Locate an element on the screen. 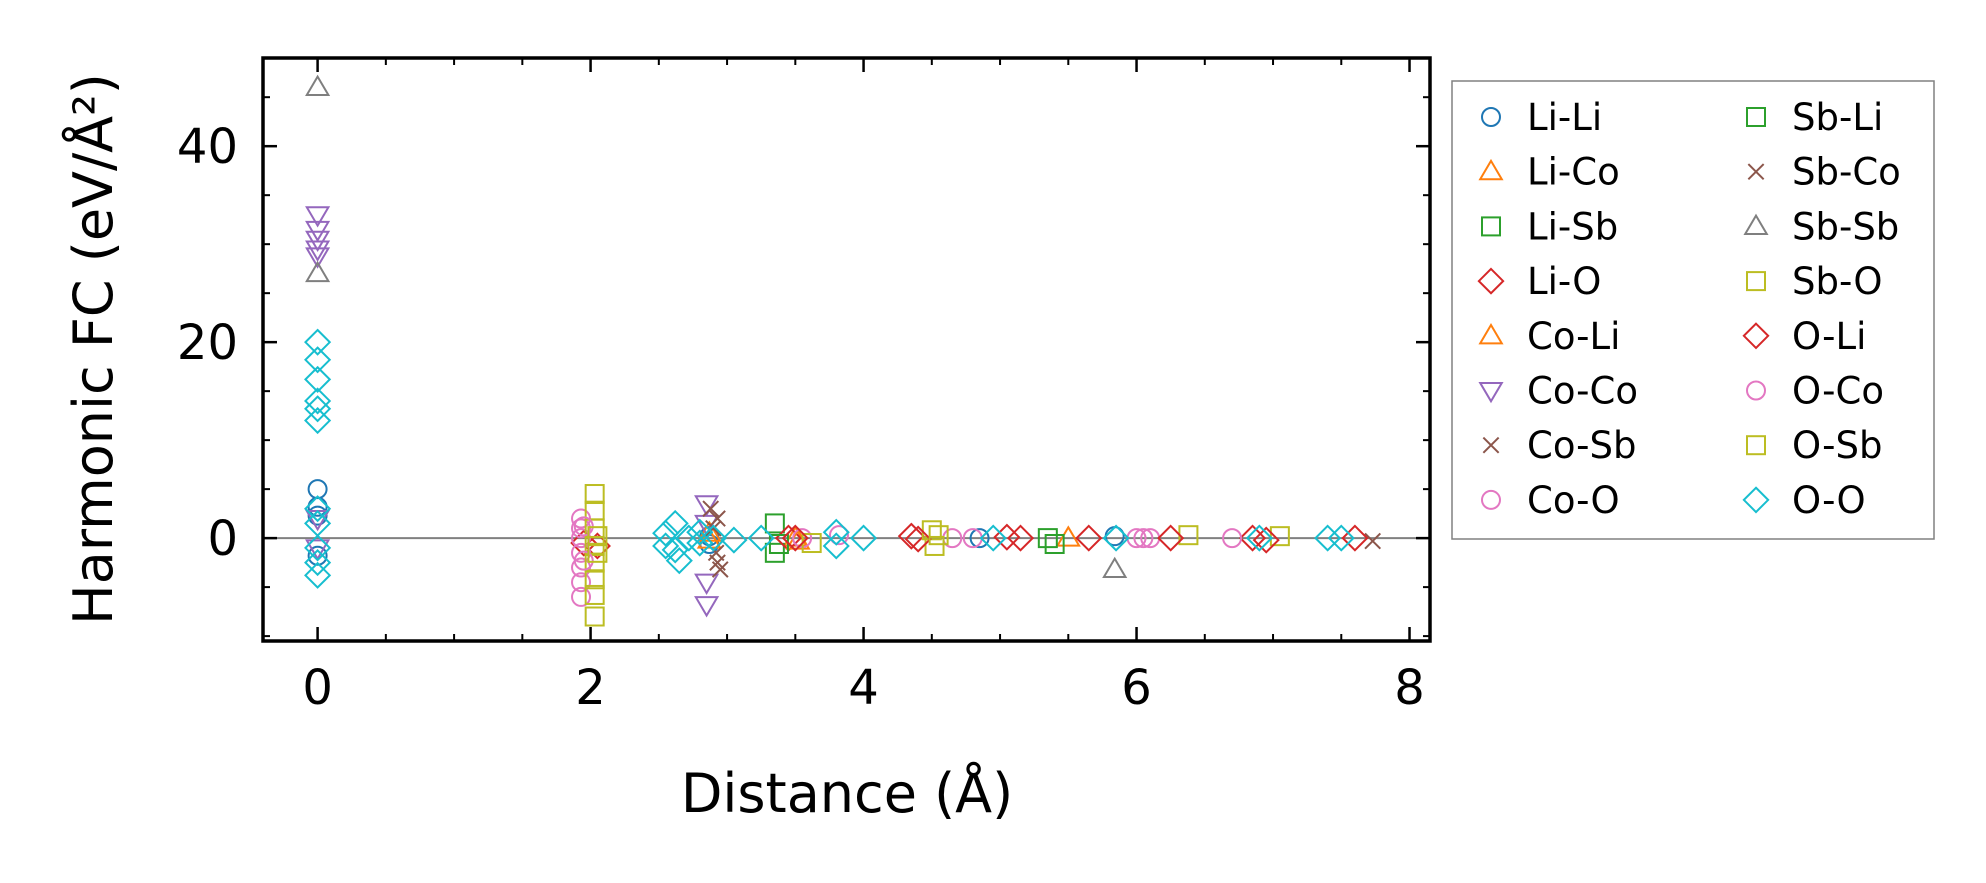  x-tick-label: 2 is located at coordinates (590, 688).